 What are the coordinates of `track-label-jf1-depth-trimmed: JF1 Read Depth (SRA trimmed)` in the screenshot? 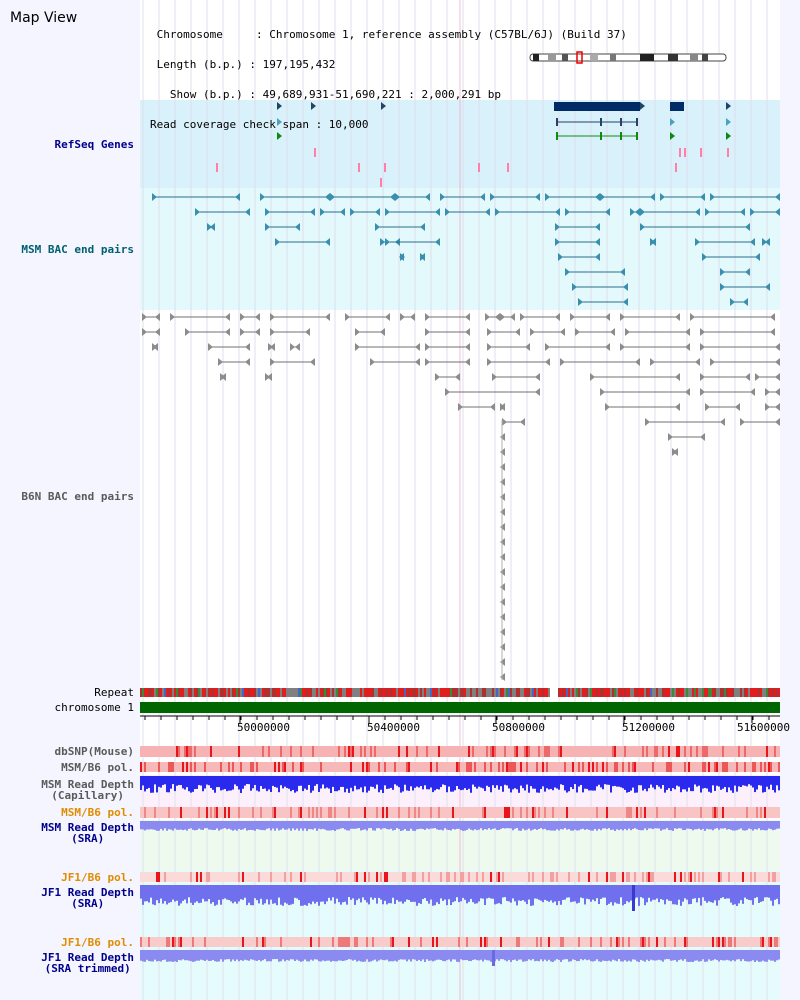 It's located at (87, 963).